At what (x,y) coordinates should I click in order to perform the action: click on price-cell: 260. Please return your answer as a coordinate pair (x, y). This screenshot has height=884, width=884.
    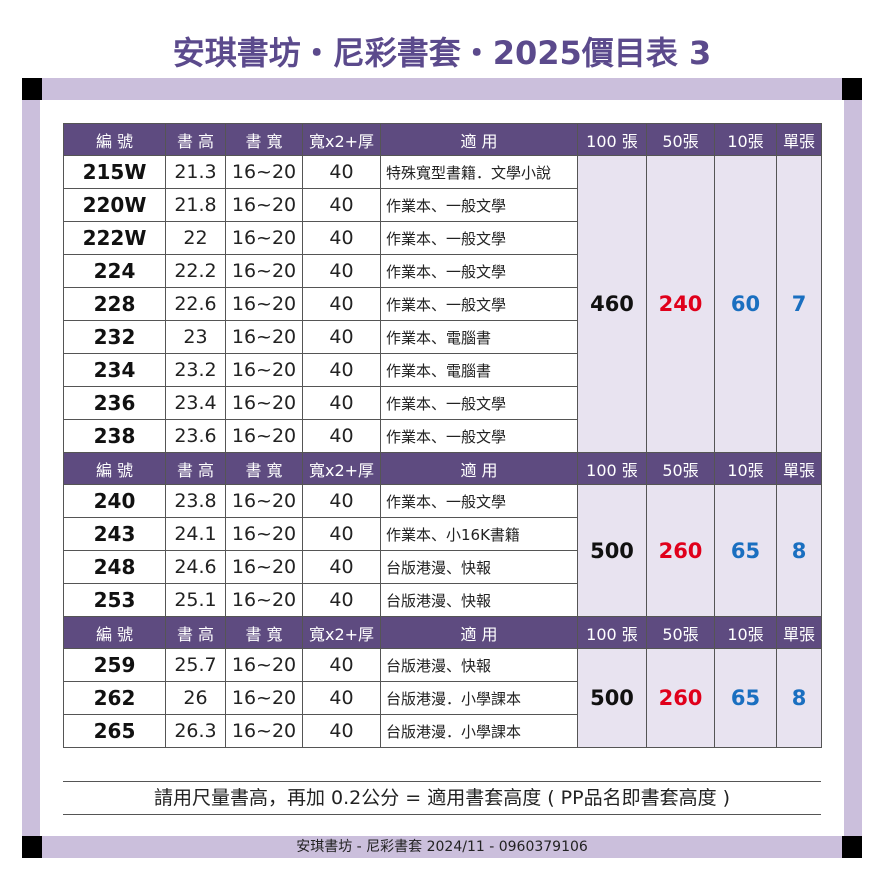
    Looking at the image, I should click on (680, 698).